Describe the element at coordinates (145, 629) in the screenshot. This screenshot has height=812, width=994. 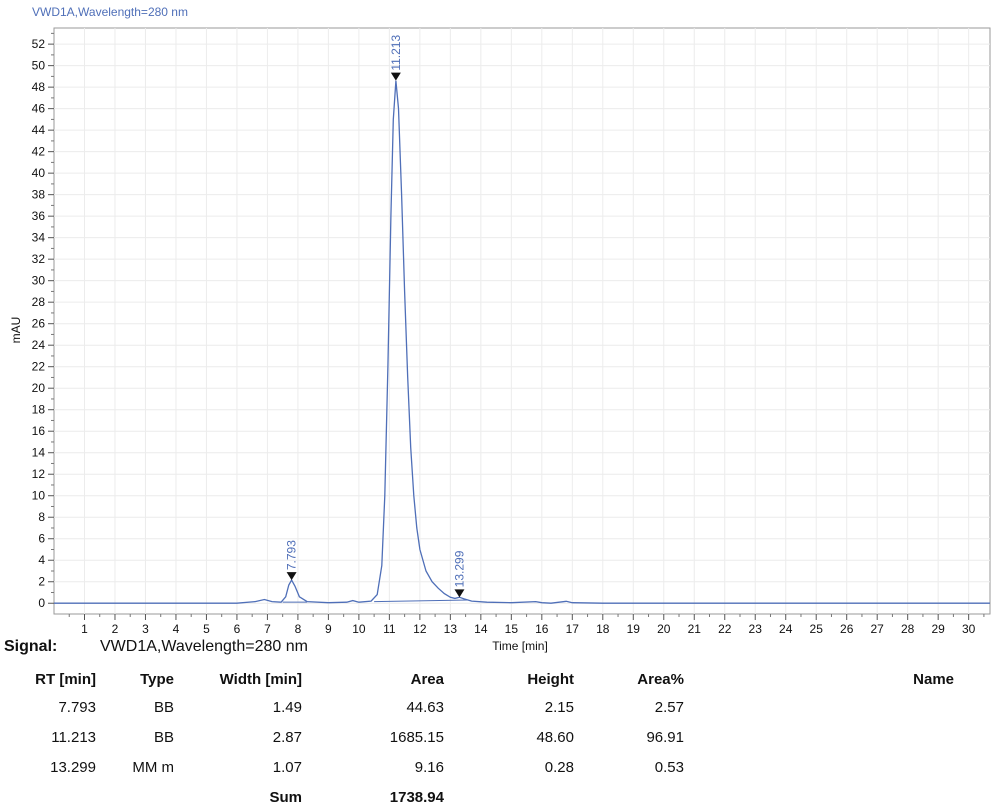
I see `x-tick-label: 3` at that location.